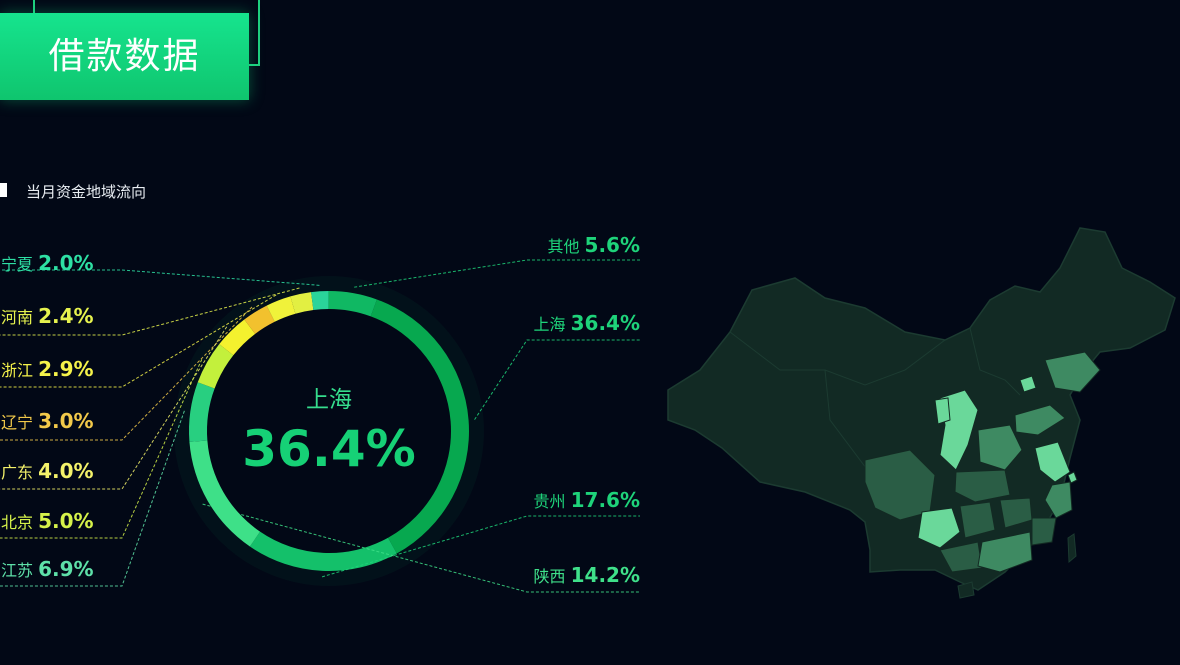 The image size is (1180, 665). Describe the element at coordinates (497, 273) in the screenshot. I see `callout-line-其他` at that location.